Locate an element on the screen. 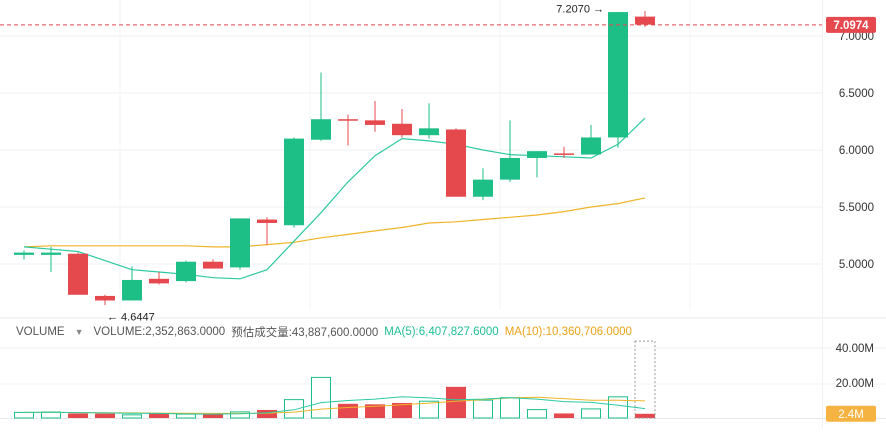 The width and height of the screenshot is (886, 433). volume-value: VOLUME:2,352,863.0000 is located at coordinates (159, 332).